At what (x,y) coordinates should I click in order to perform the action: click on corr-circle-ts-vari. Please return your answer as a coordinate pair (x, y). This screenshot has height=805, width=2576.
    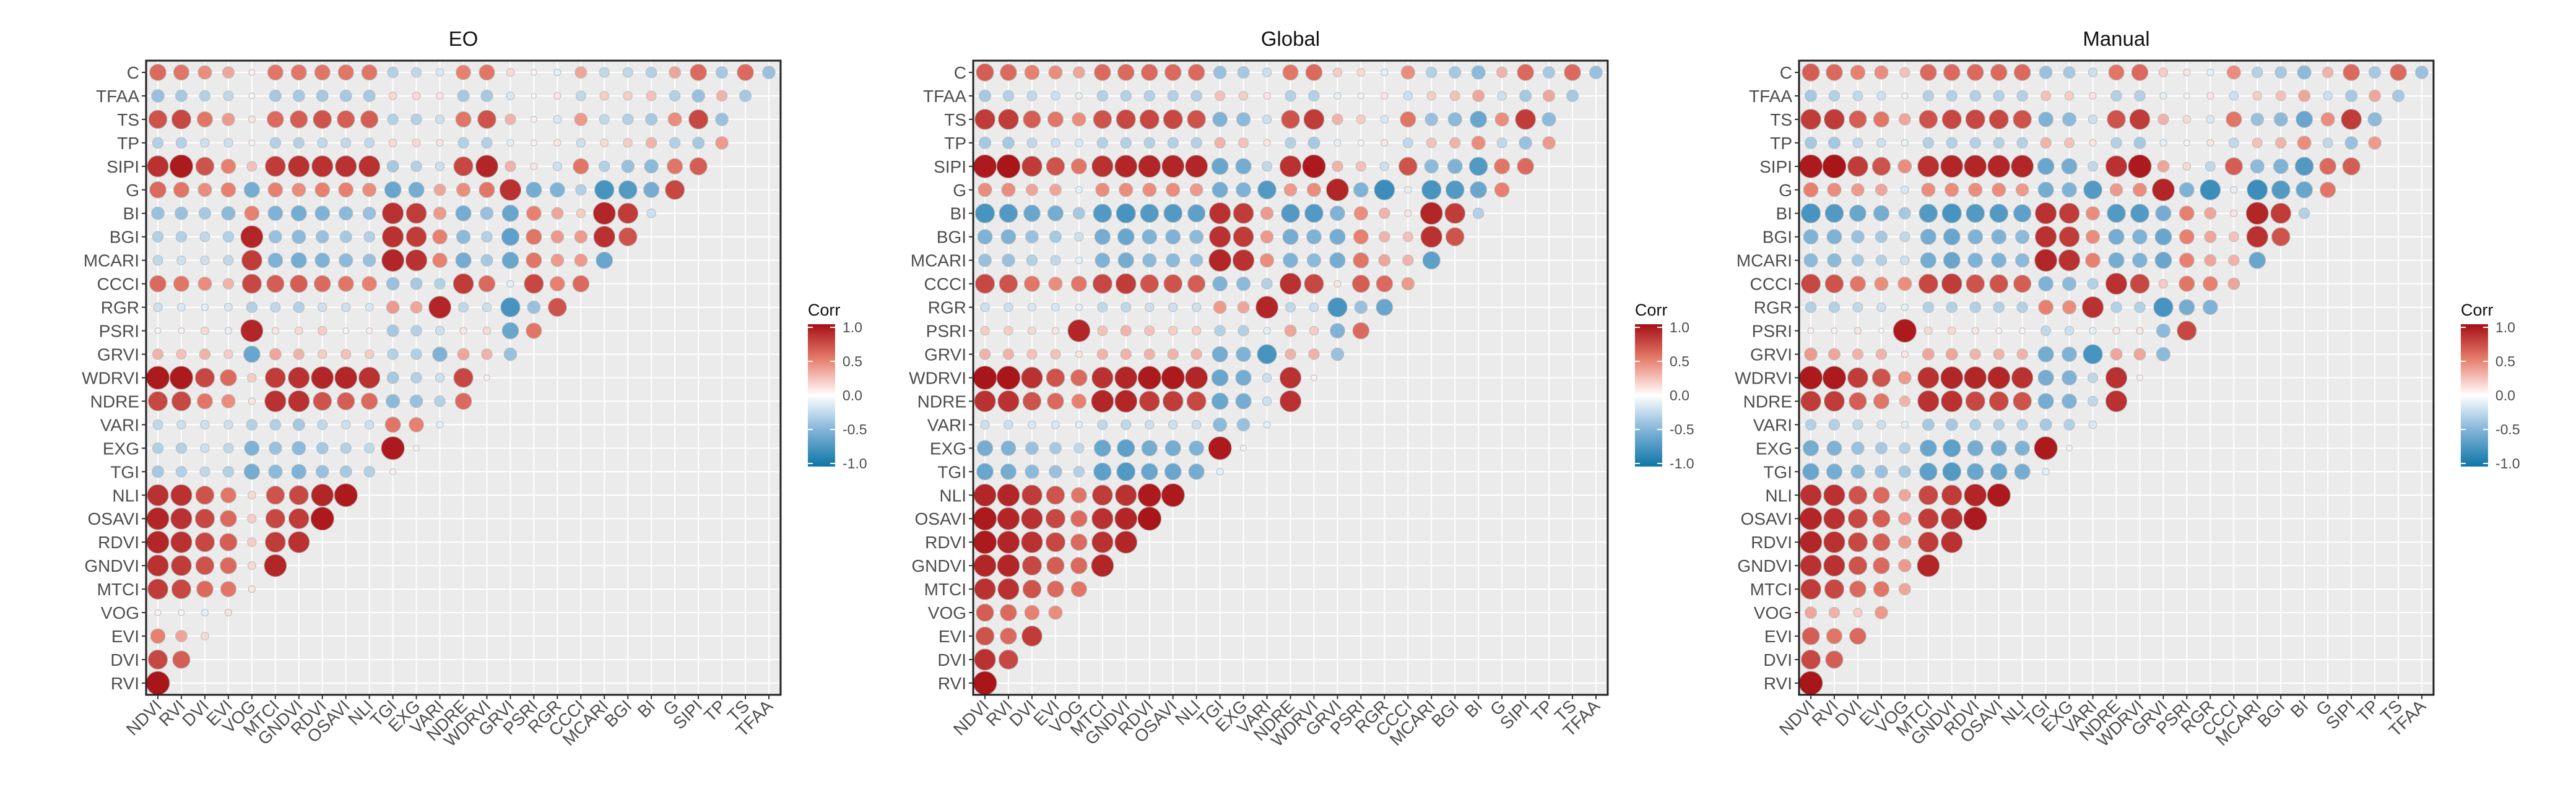
    Looking at the image, I should click on (440, 119).